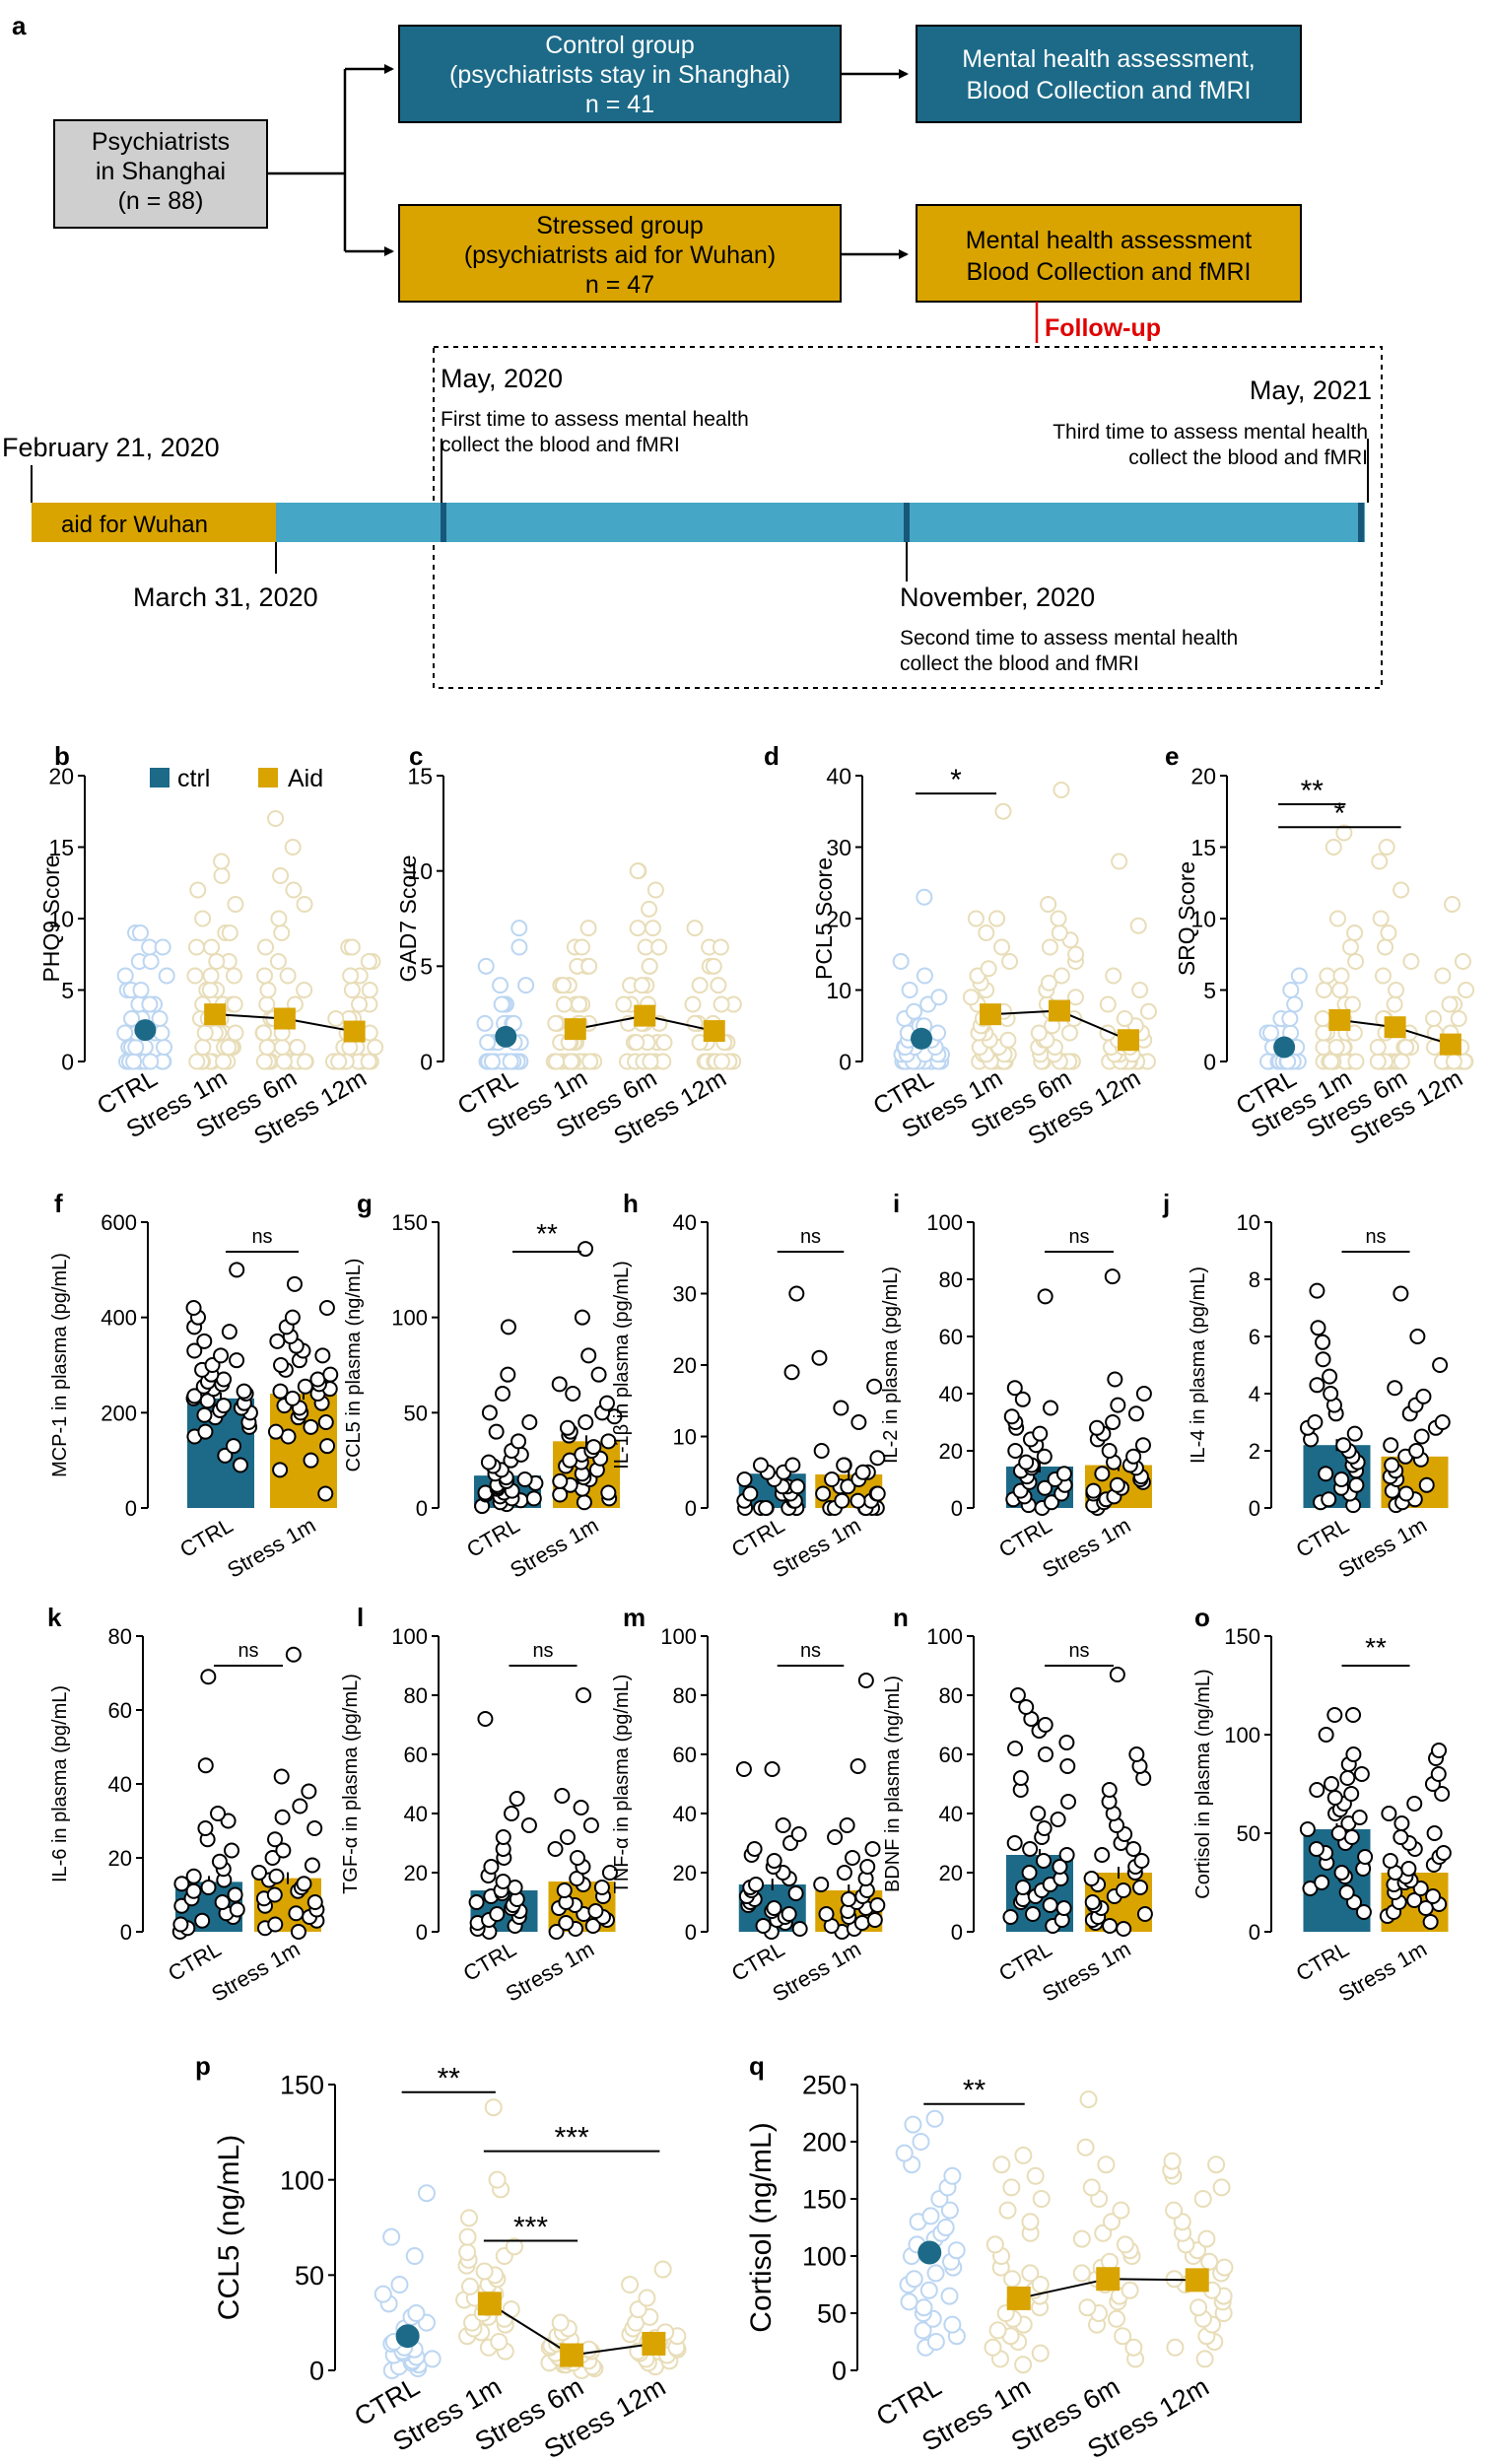 The image size is (1495, 2464). Describe the element at coordinates (61, 918) in the screenshot. I see `y-tick-label: 10` at that location.